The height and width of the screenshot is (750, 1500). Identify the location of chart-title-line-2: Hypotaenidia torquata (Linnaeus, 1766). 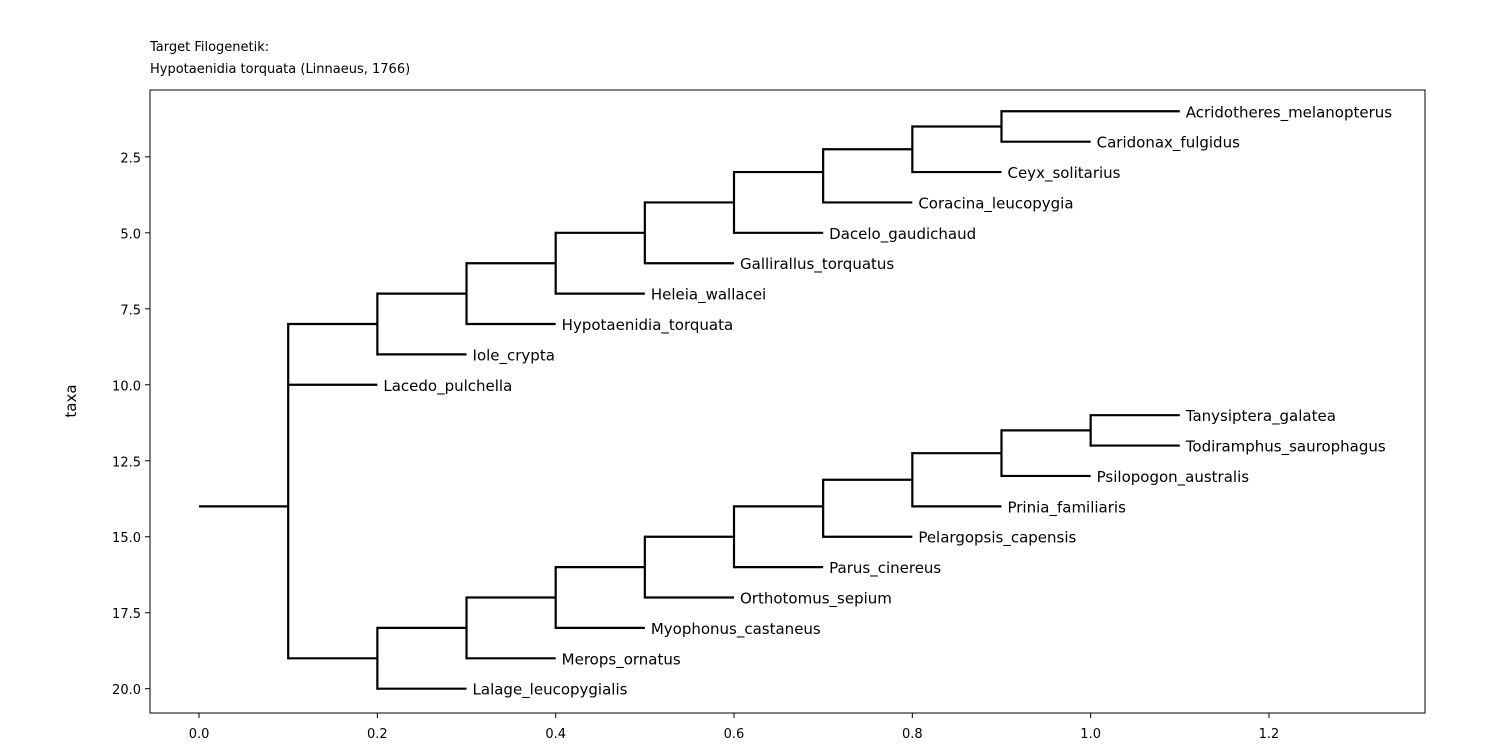
(280, 69).